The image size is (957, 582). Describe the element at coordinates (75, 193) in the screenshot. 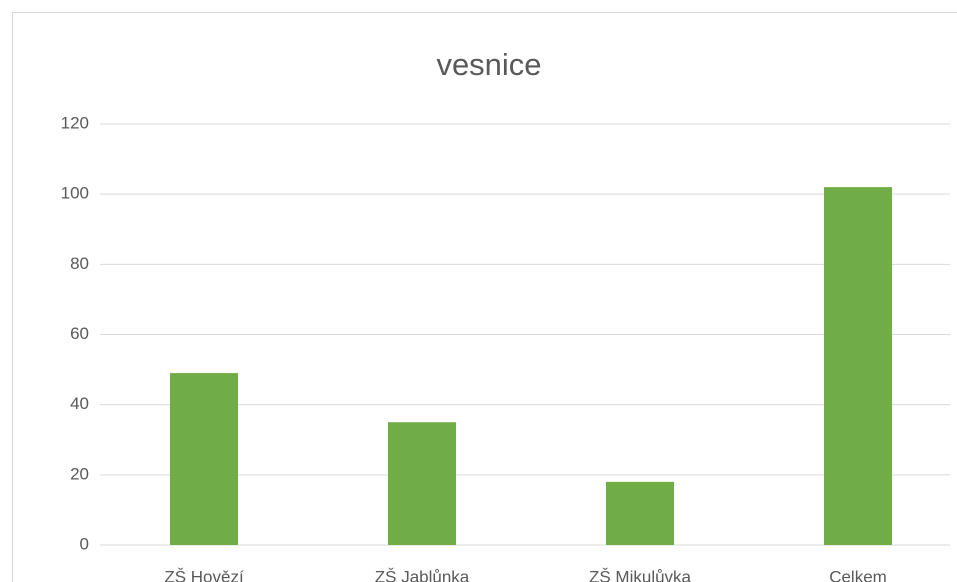

I see `y-tick-label: 100` at that location.